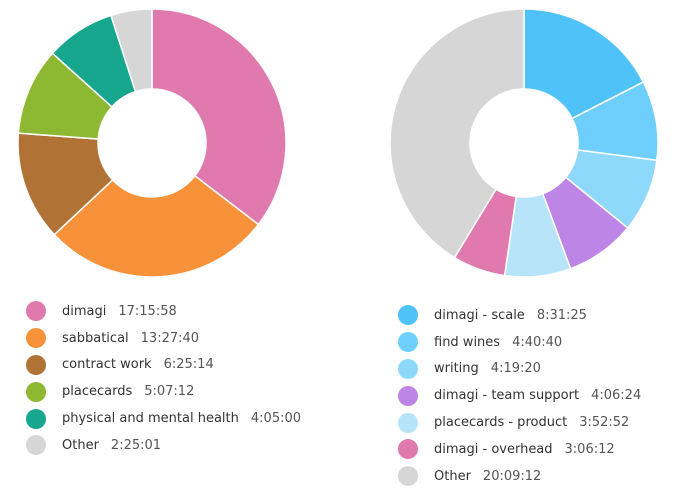  I want to click on right-legend-label: find wines, so click(467, 342).